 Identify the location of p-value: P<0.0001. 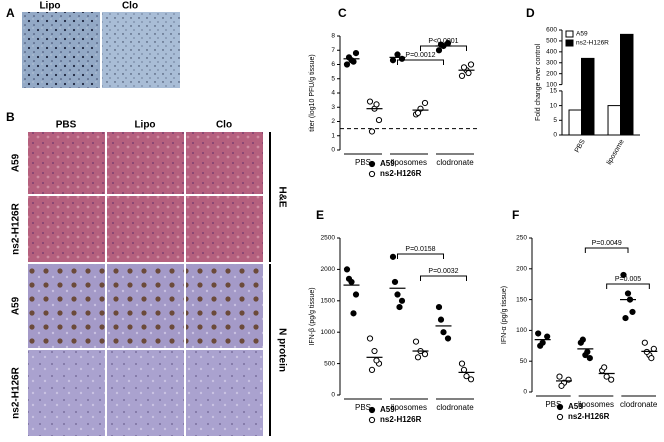
(443, 41).